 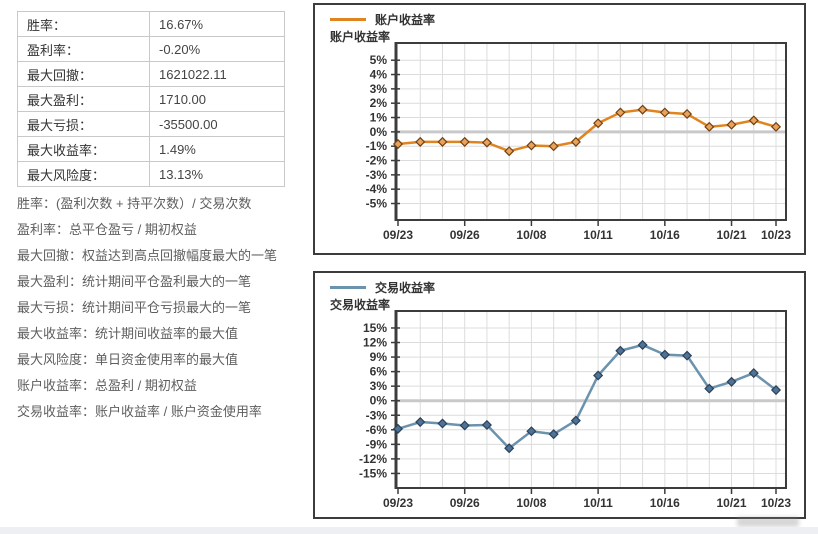 What do you see at coordinates (83, 24) in the screenshot?
I see `stat-label: 胜率：` at bounding box center [83, 24].